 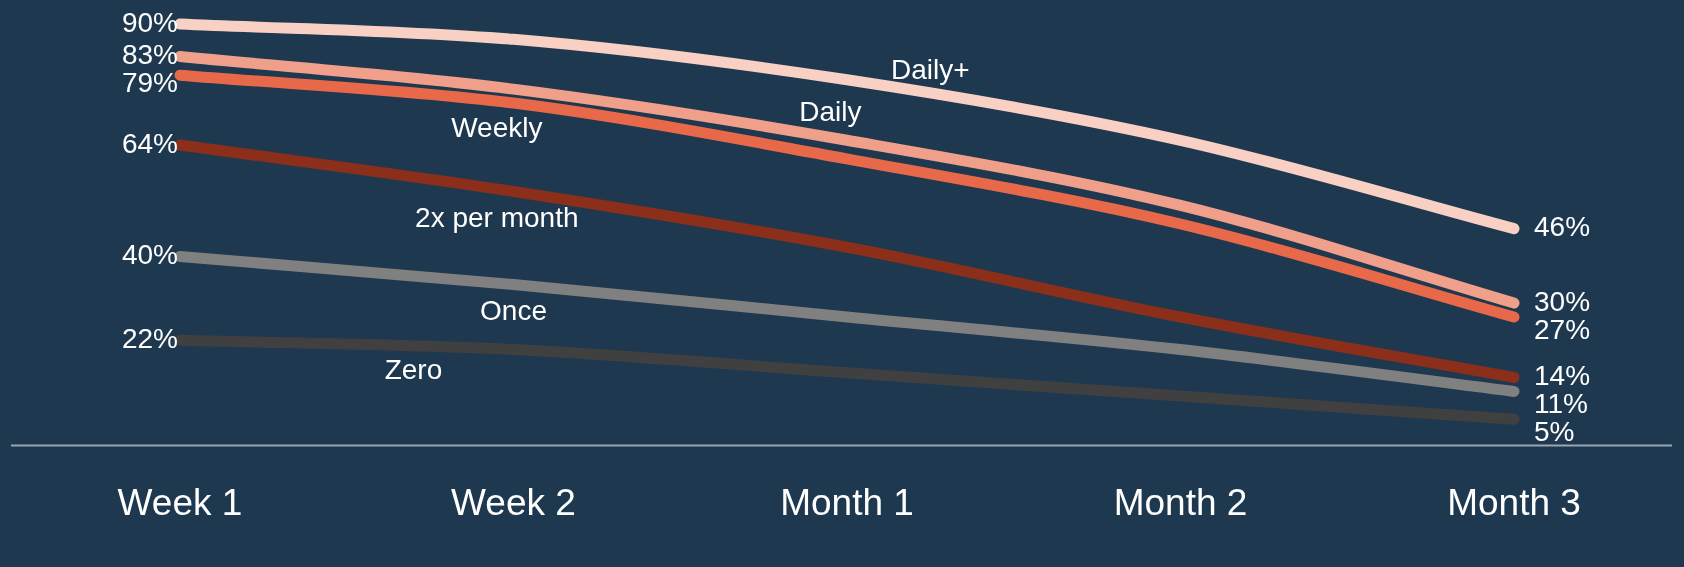 I want to click on x-tick-label: Month 3, so click(x=1514, y=502).